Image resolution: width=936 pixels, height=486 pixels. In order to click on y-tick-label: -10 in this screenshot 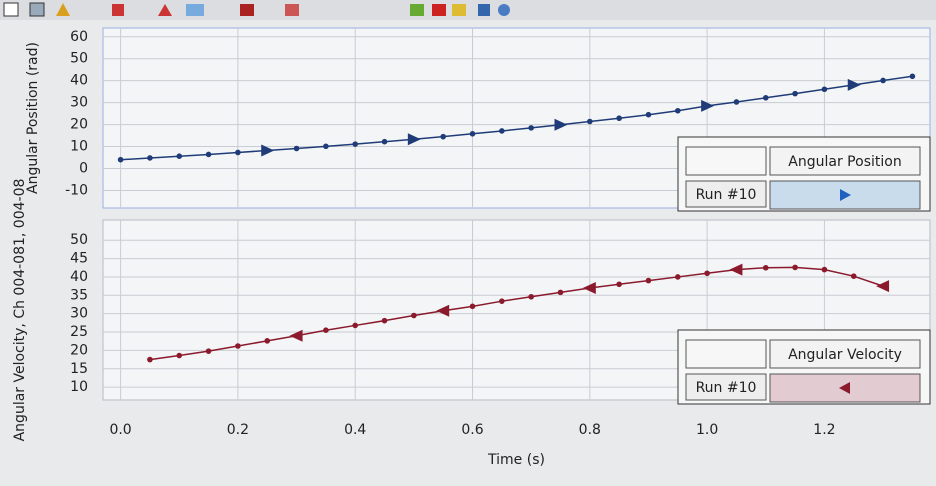, I will do `click(76, 190)`.